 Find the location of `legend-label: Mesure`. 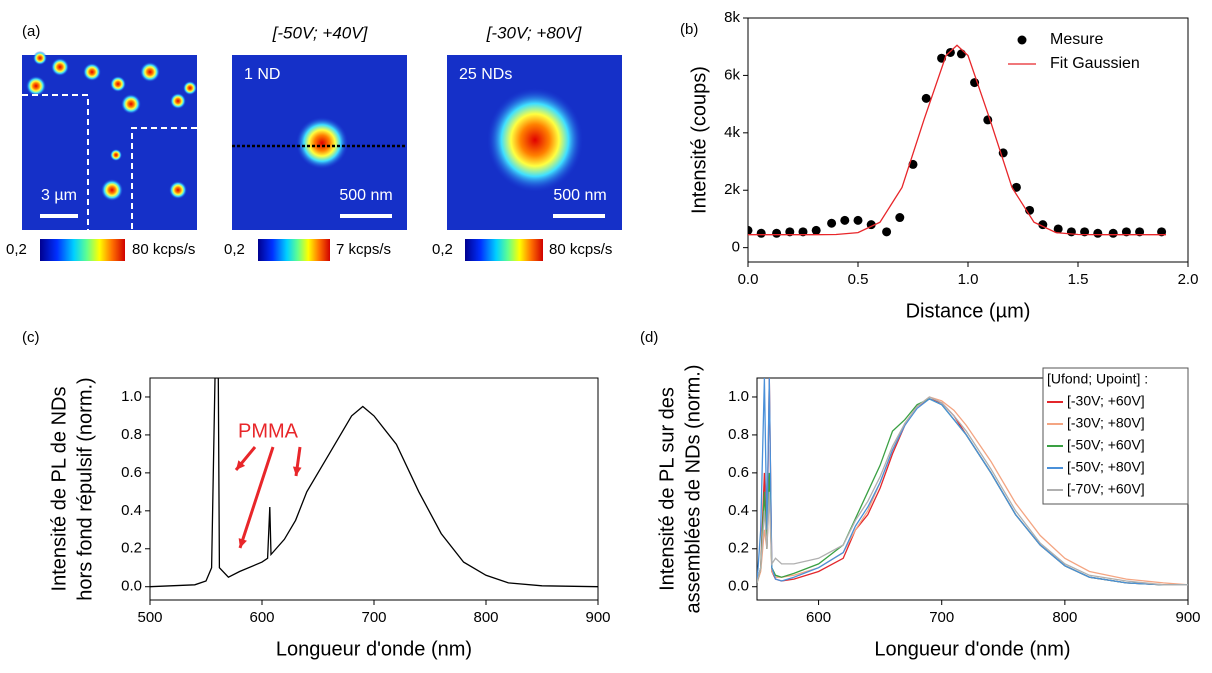

legend-label: Mesure is located at coordinates (1076, 39).